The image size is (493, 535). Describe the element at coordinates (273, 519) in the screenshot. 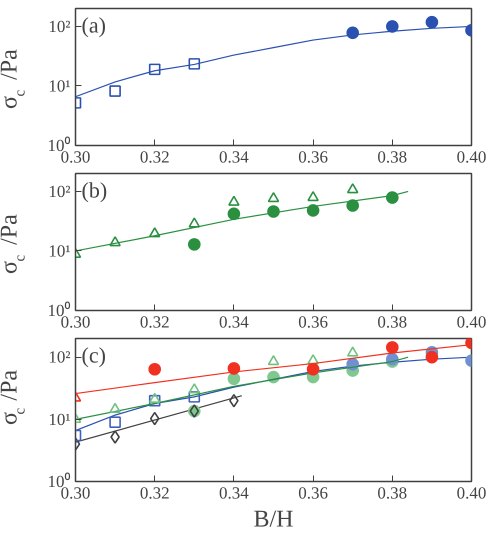

I see `x-axis-title: B/H` at that location.